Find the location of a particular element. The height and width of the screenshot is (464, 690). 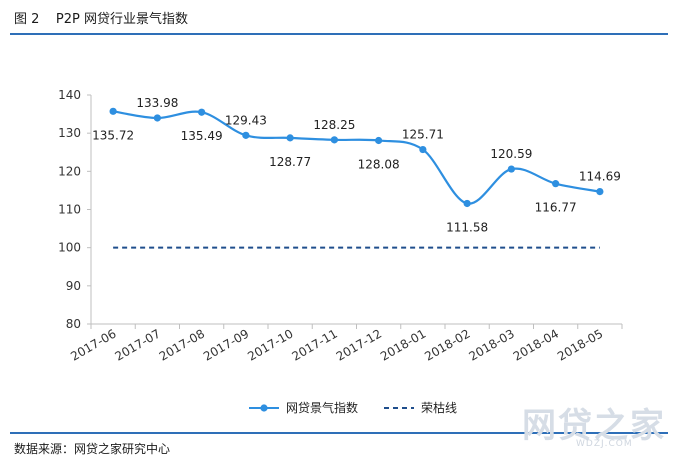

data-label: 135.49 is located at coordinates (202, 136).